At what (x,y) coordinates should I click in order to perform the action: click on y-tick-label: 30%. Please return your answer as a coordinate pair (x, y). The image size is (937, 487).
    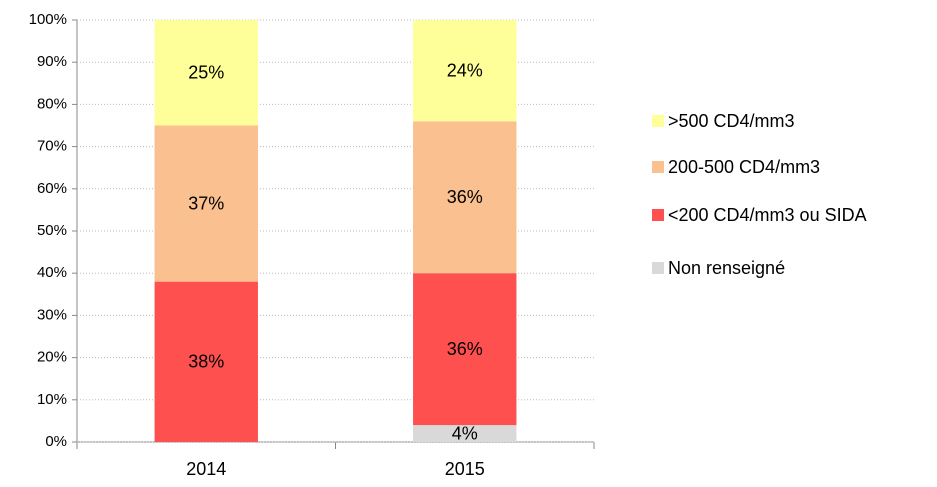
    Looking at the image, I should click on (52, 314).